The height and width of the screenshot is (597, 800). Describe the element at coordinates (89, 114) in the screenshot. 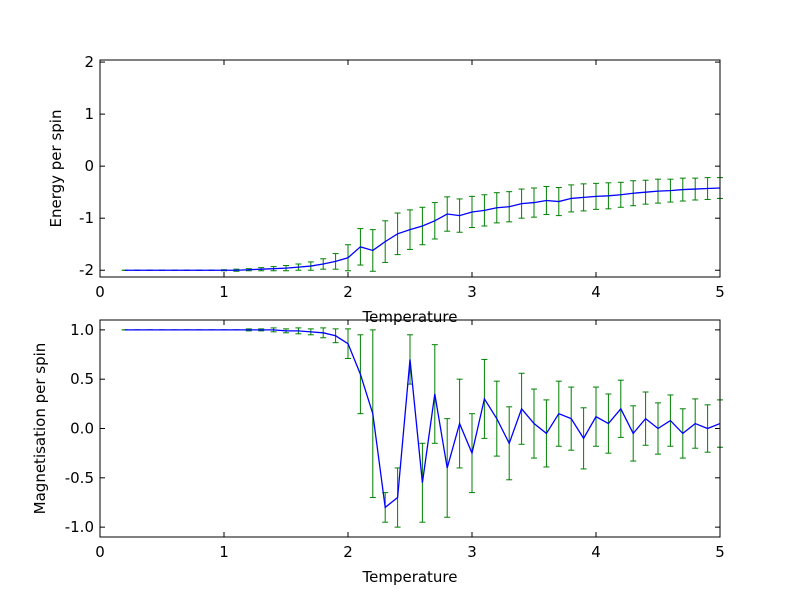

I see `y-tick-label: 1` at that location.